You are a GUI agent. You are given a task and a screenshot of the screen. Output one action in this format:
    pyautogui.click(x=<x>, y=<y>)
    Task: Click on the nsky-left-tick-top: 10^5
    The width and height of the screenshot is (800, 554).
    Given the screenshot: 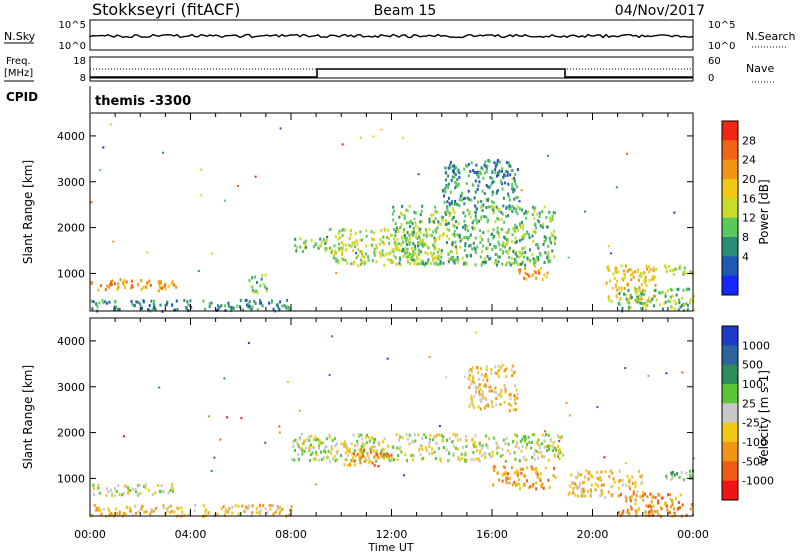 What is the action you would take?
    pyautogui.click(x=72, y=25)
    